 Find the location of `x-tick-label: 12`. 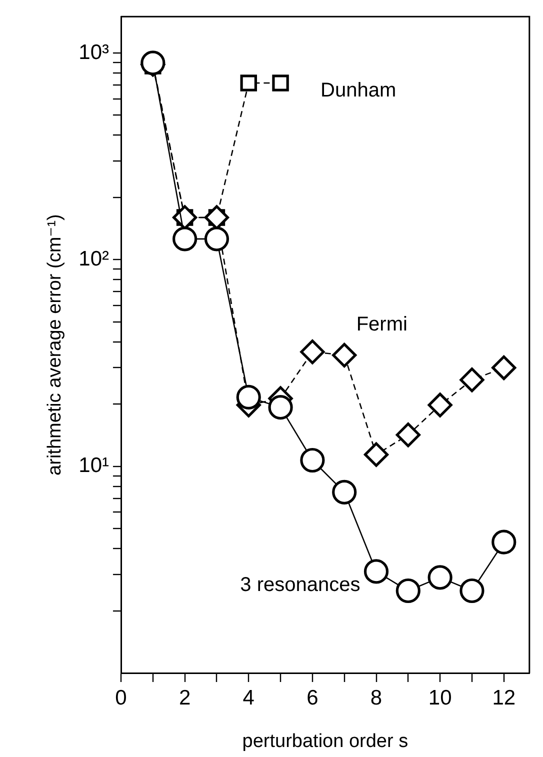

x-tick-label: 12 is located at coordinates (504, 698).